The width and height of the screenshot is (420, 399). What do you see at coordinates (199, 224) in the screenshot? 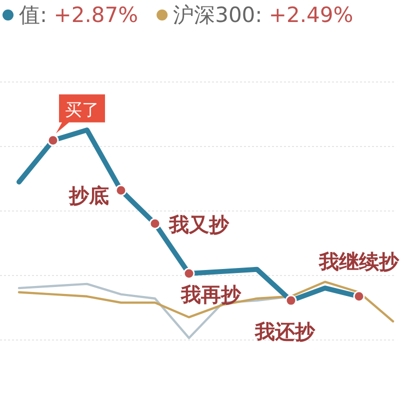
I see `annotation: 我又抄` at bounding box center [199, 224].